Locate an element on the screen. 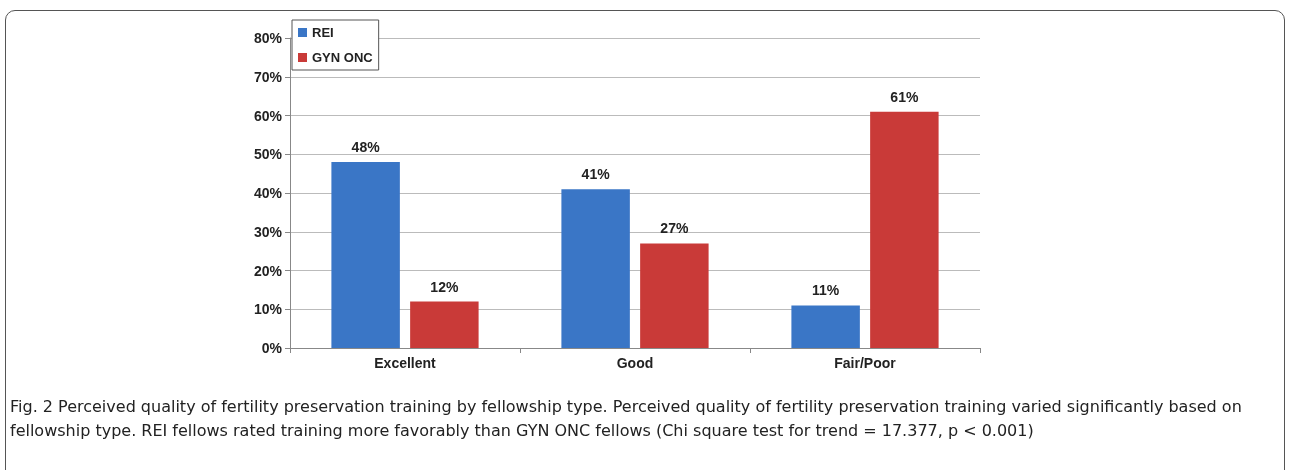 The image size is (1292, 470). x-tick-label: Excellent is located at coordinates (405, 363).